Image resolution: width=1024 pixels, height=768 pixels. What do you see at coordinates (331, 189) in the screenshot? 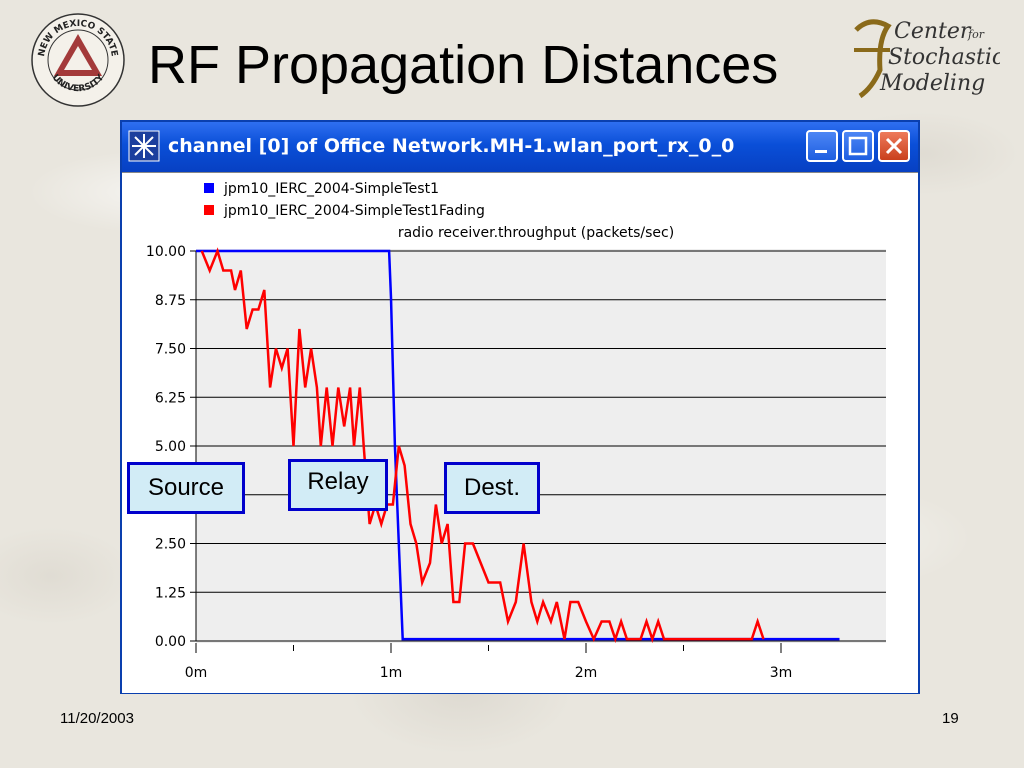
I see `legend-label-series1: jpm10_IERC_2004-SimpleTest1` at bounding box center [331, 189].